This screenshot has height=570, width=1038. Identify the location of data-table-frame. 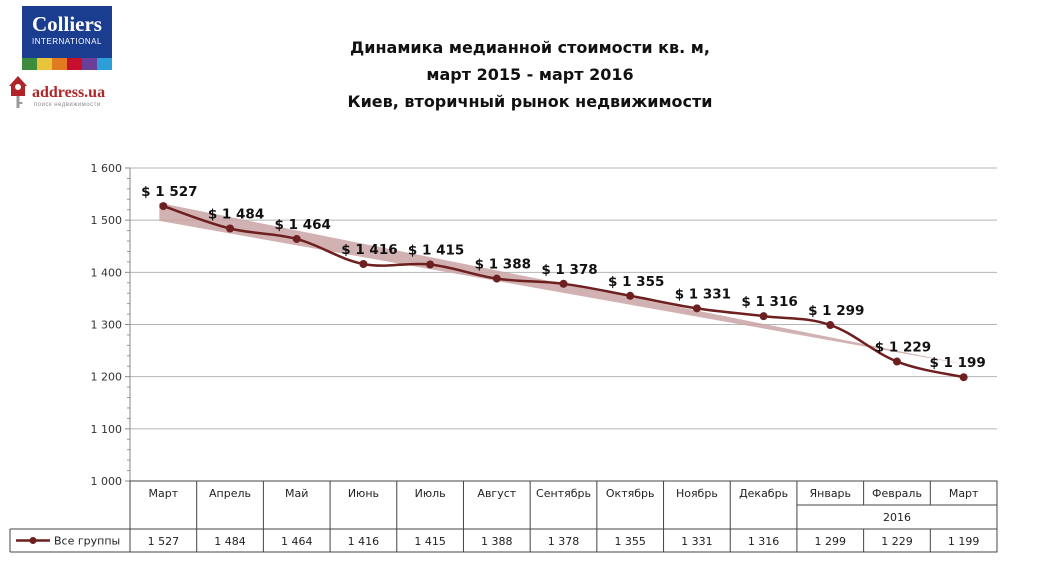
(563, 516).